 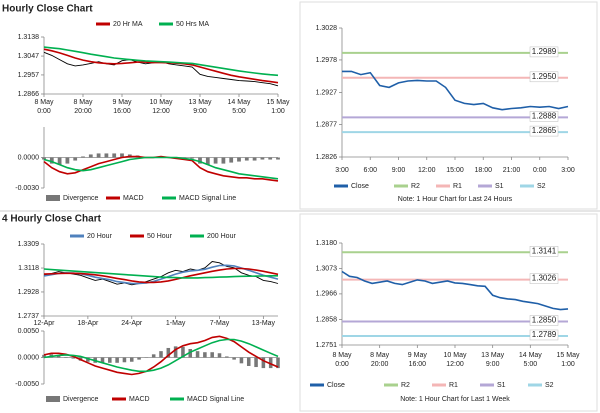 What do you see at coordinates (415, 186) in the screenshot?
I see `legend-label: R2` at bounding box center [415, 186].